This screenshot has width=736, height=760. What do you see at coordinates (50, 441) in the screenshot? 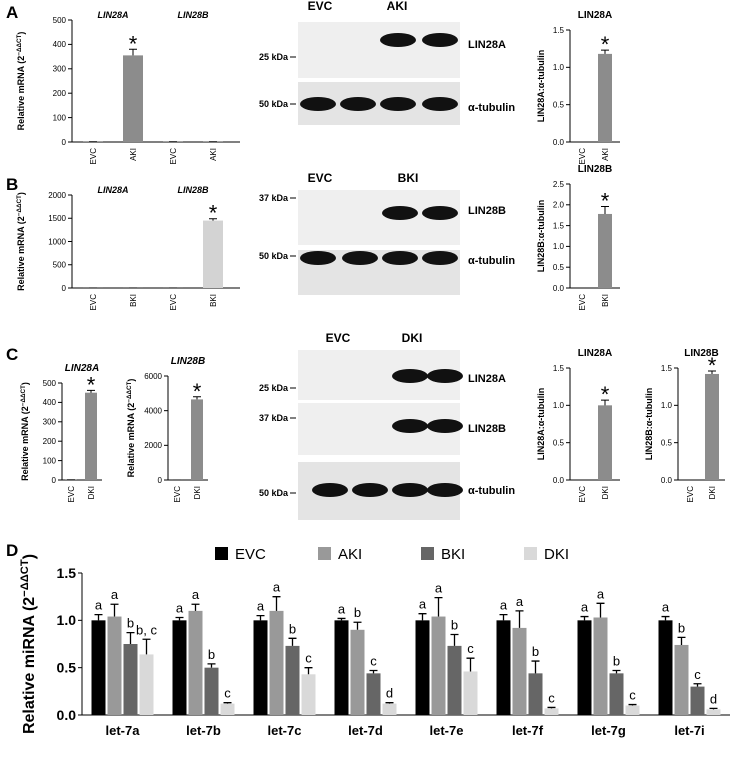
I see `y-tick-label: 200` at bounding box center [50, 441].